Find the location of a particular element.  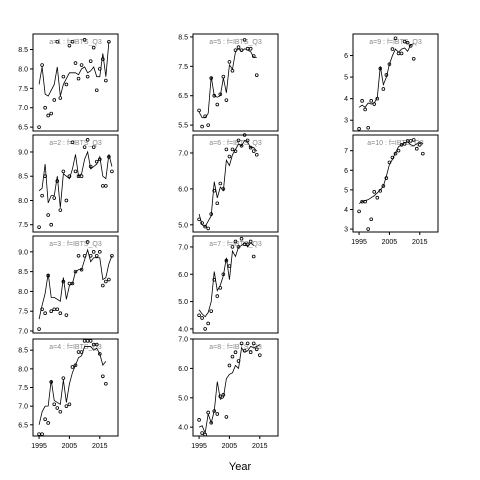

x-axis-label: Year is located at coordinates (240, 467).